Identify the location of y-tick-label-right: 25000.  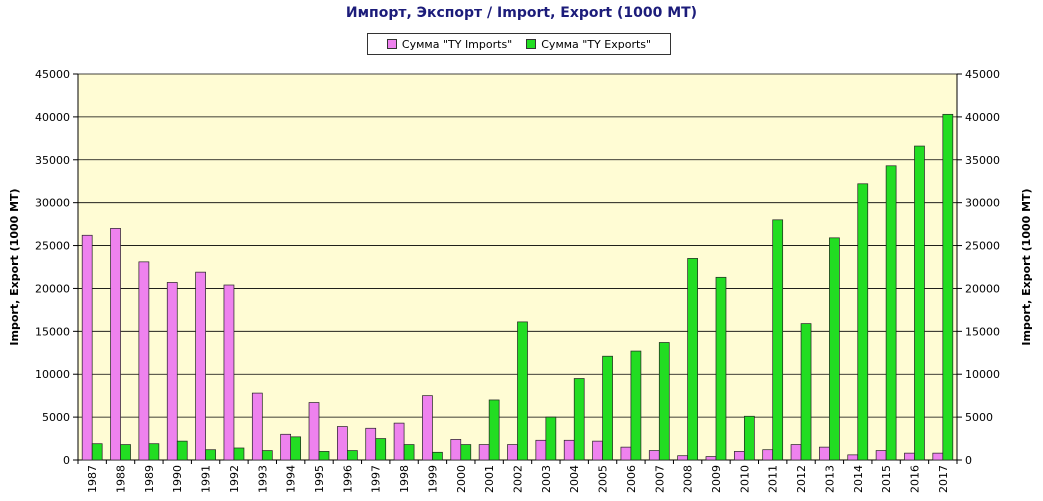
(982, 246).